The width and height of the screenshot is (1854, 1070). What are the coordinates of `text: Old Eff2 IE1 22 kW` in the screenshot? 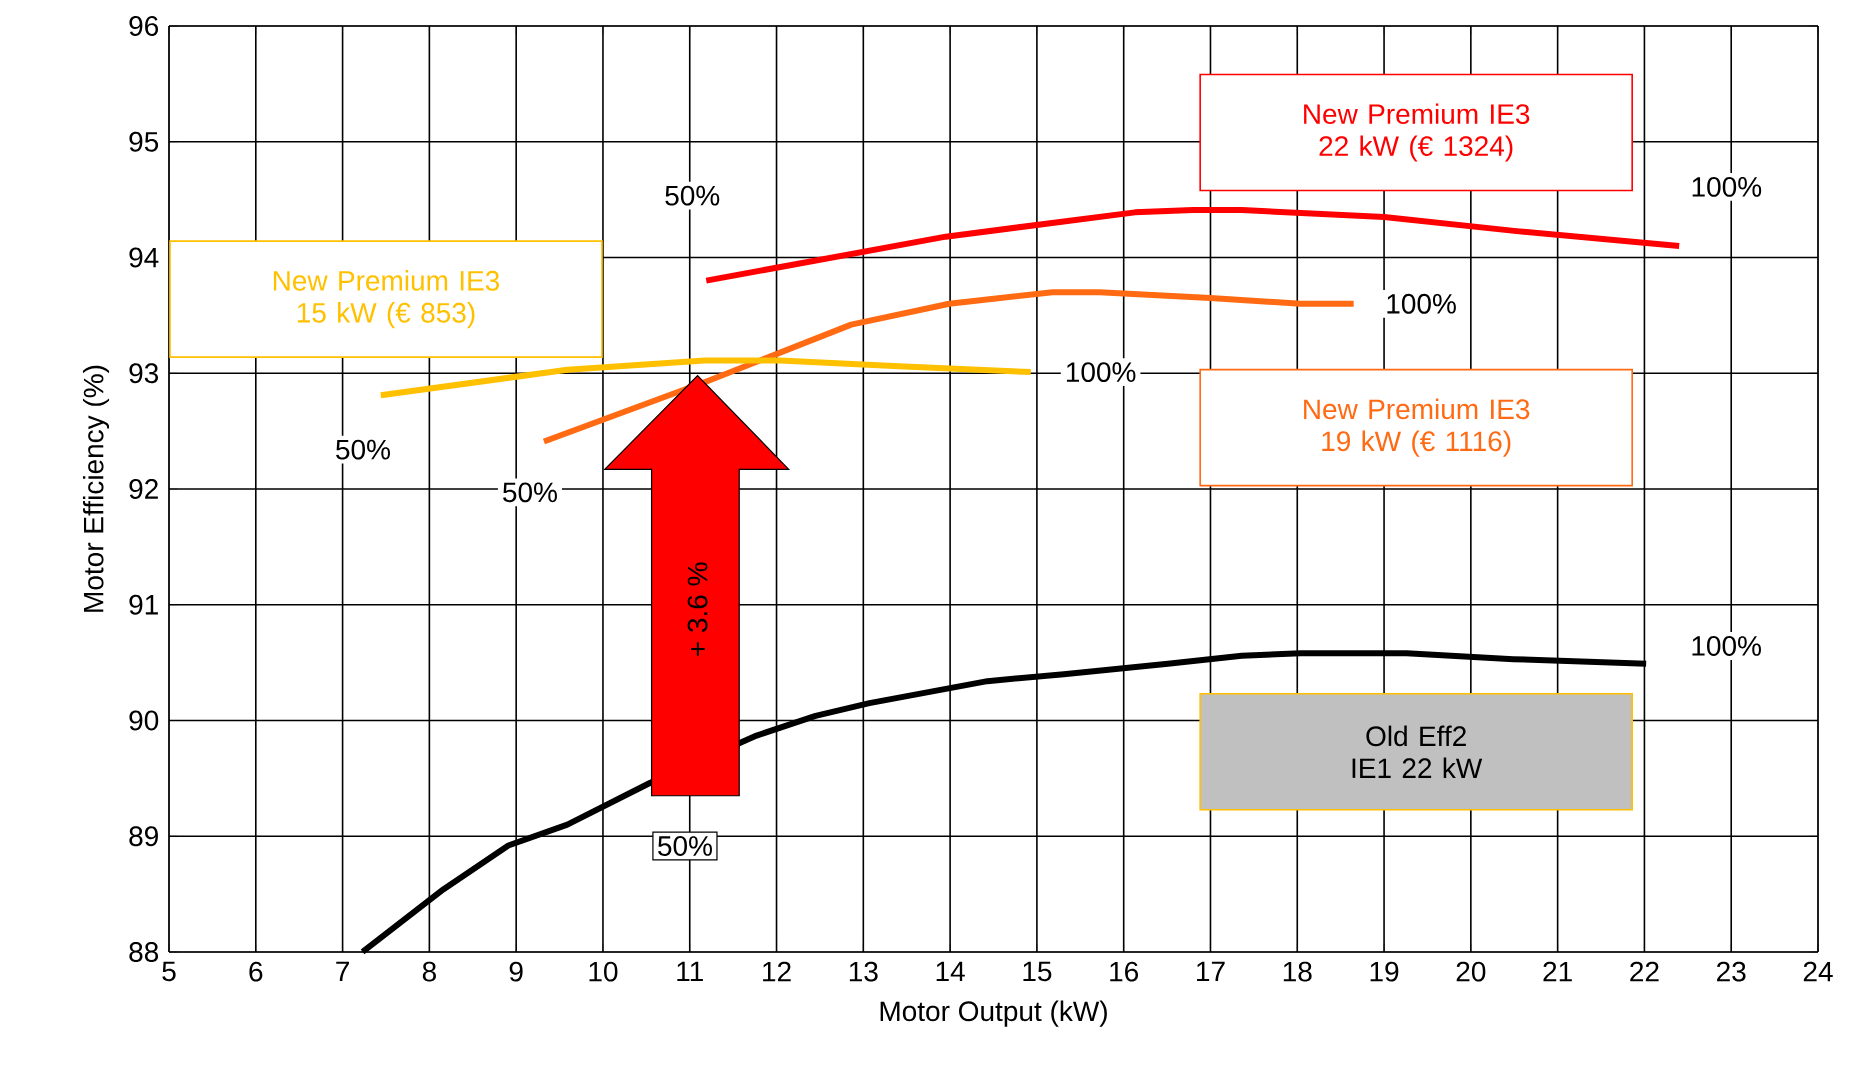 It's located at (1417, 751).